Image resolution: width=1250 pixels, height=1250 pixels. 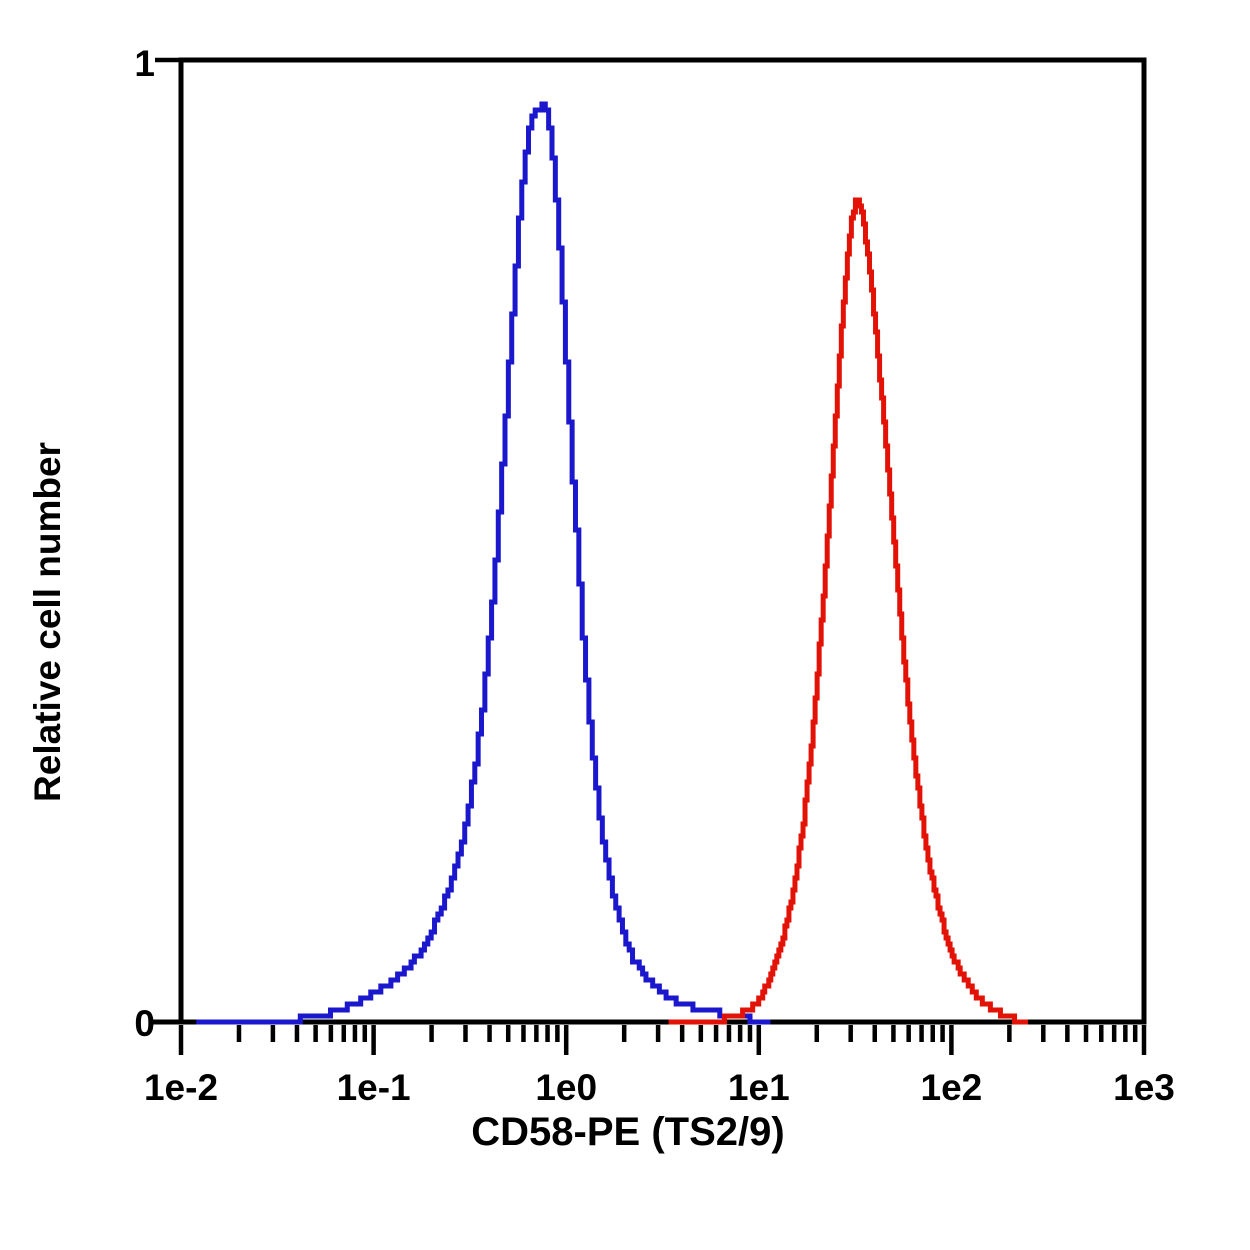 I want to click on x-axis-tick-label: 1e3, so click(x=1144, y=1087).